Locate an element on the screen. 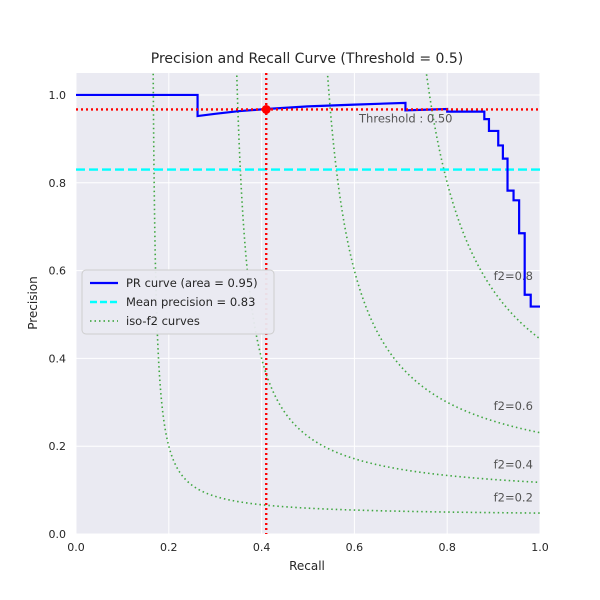 This screenshot has width=600, height=600. x-tick-label: 0.2 is located at coordinates (169, 547).